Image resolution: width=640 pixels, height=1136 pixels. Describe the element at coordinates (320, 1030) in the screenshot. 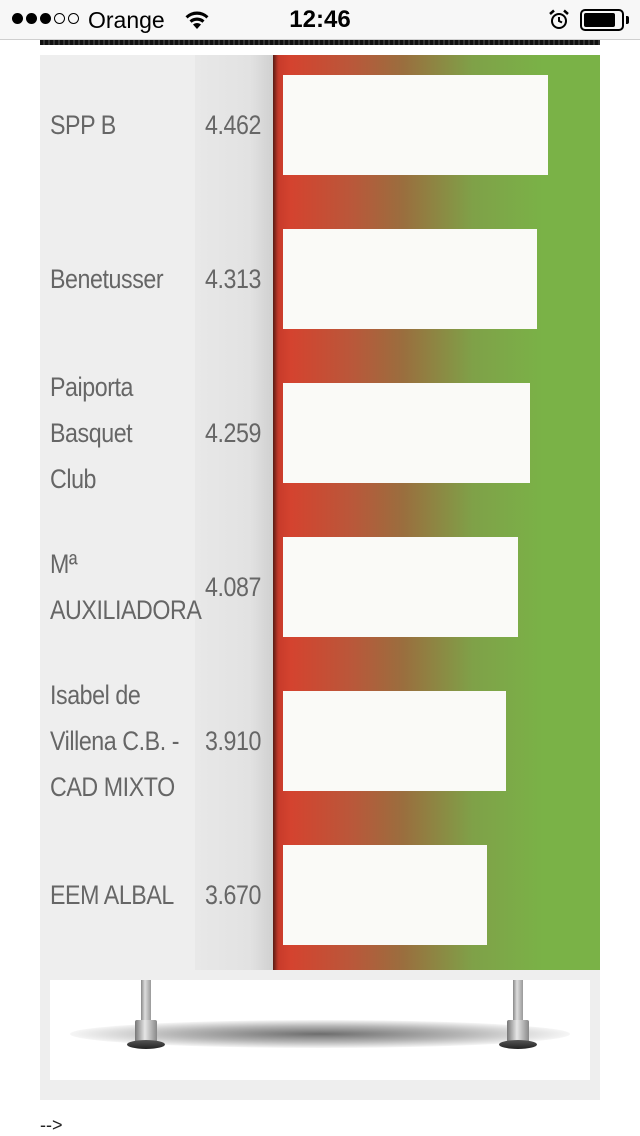

I see `chart-stand` at that location.